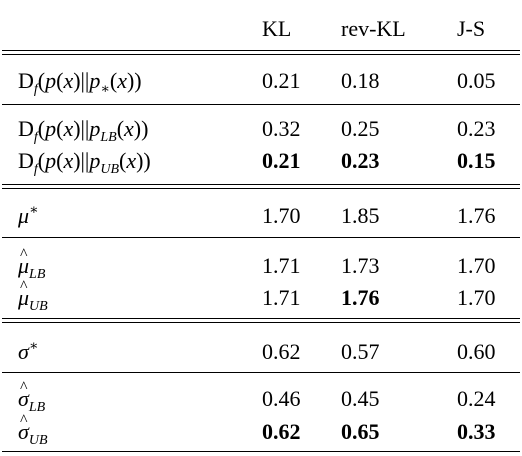 This screenshot has width=522, height=456. Describe the element at coordinates (360, 128) in the screenshot. I see `cell-df-plb-revkl: 0.25` at that location.